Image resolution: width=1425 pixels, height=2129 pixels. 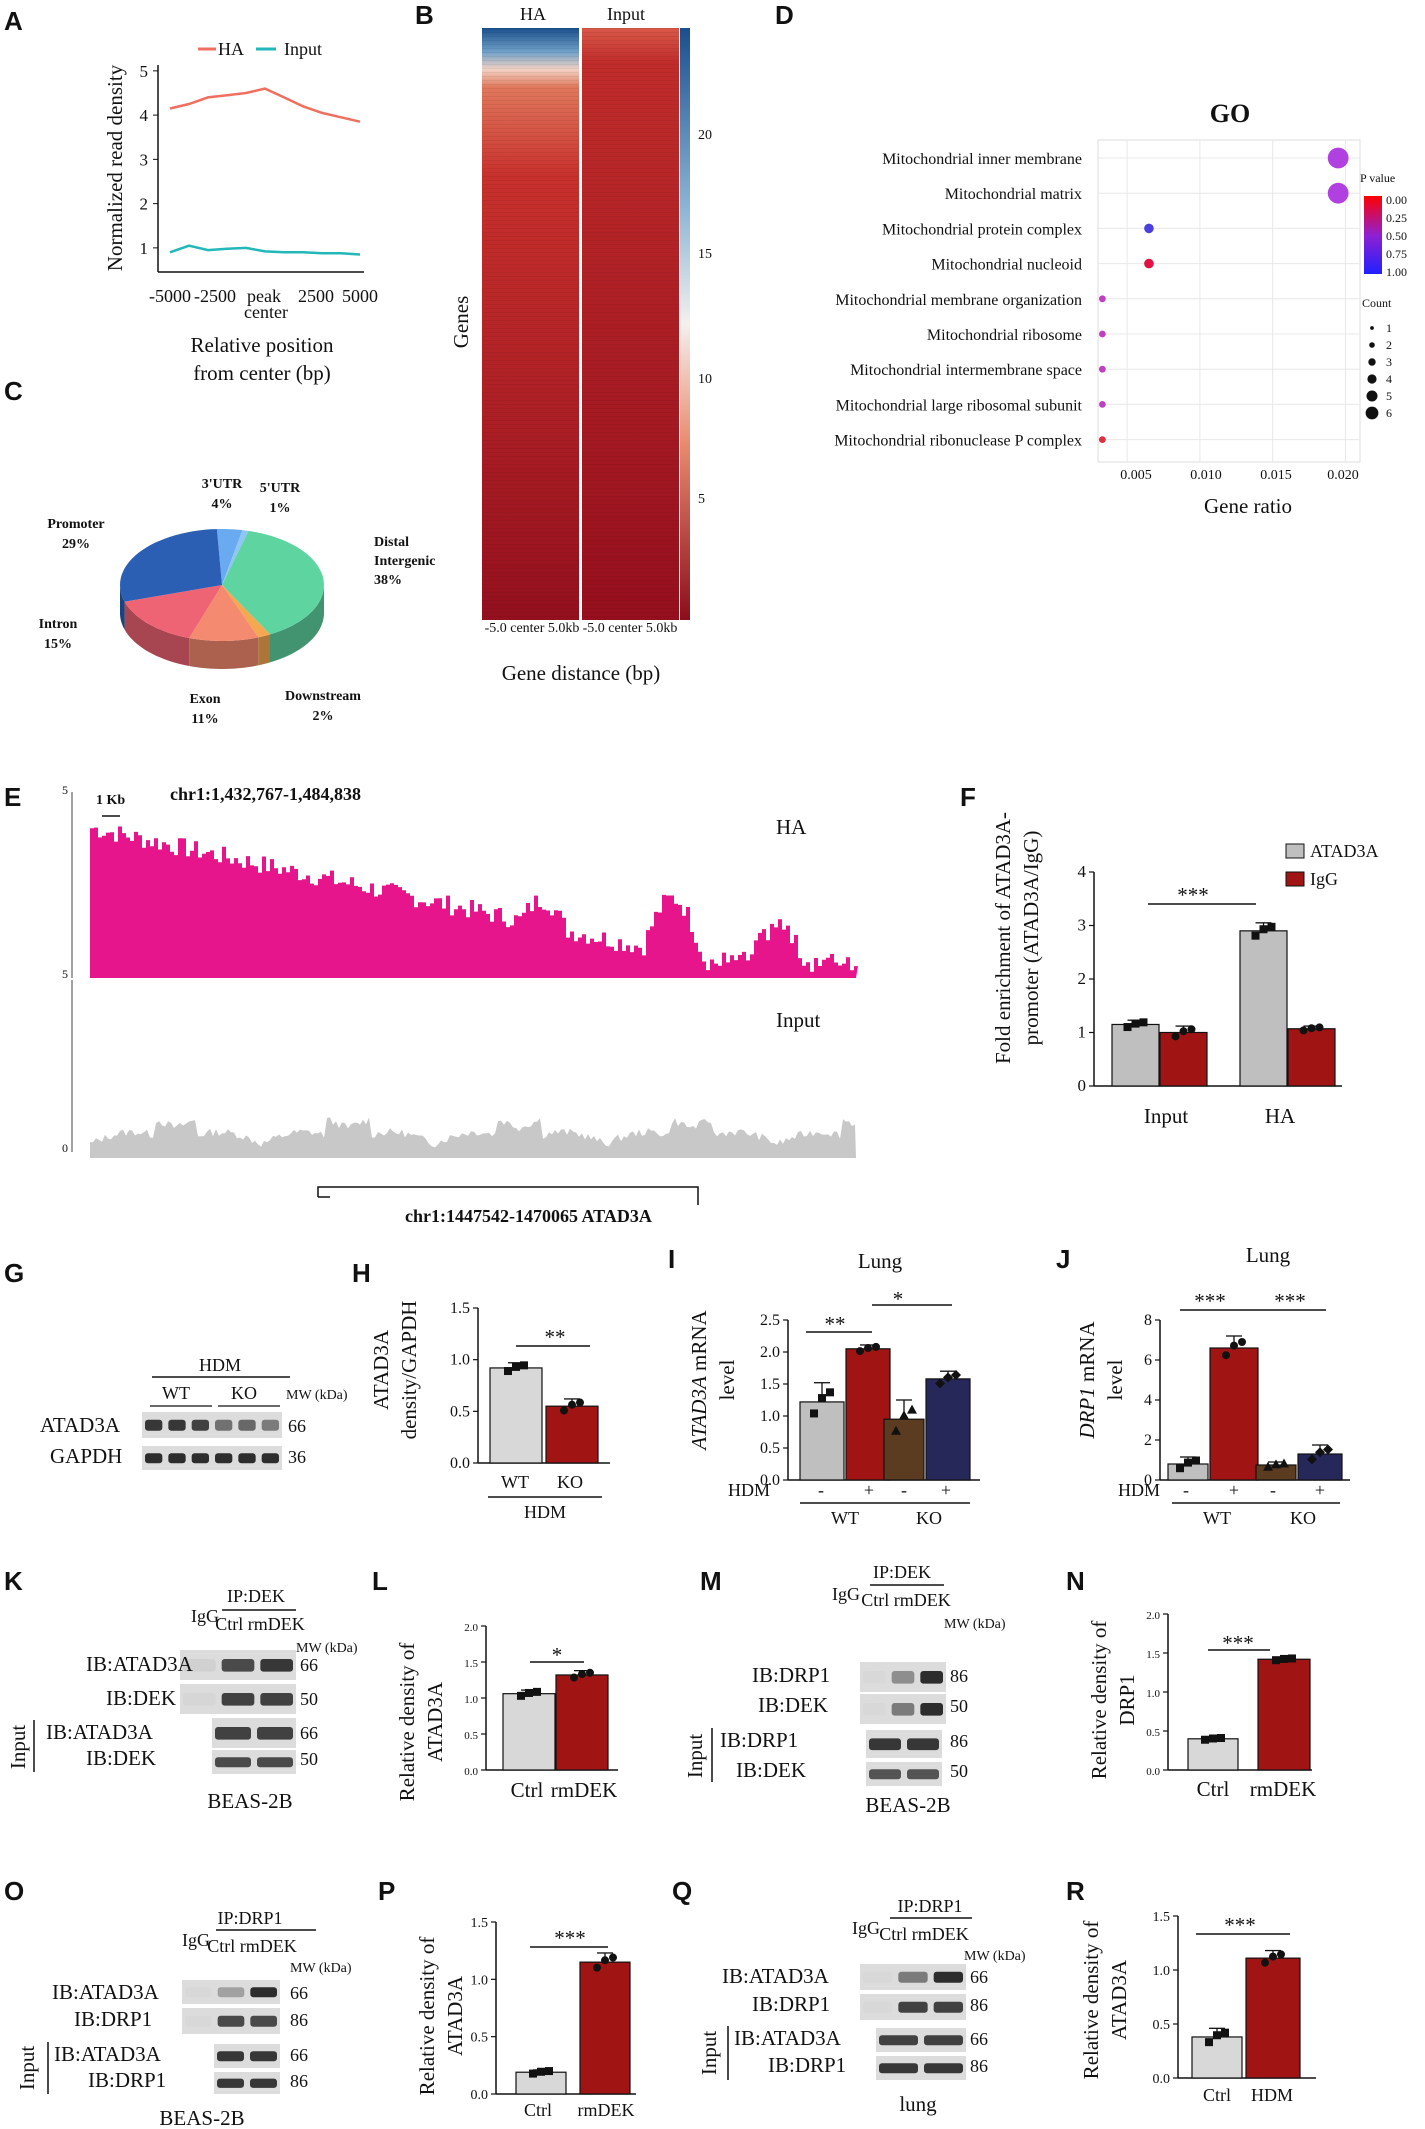 What do you see at coordinates (316, 296) in the screenshot?
I see `a-xtick-3: 2500` at bounding box center [316, 296].